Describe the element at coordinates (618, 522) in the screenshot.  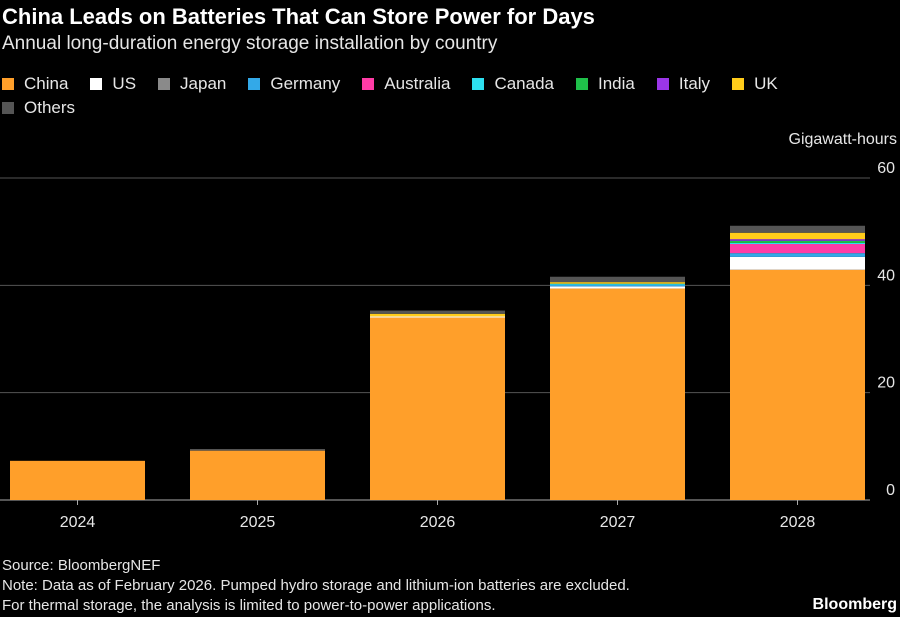
I see `x-tick-label: 2027` at that location.